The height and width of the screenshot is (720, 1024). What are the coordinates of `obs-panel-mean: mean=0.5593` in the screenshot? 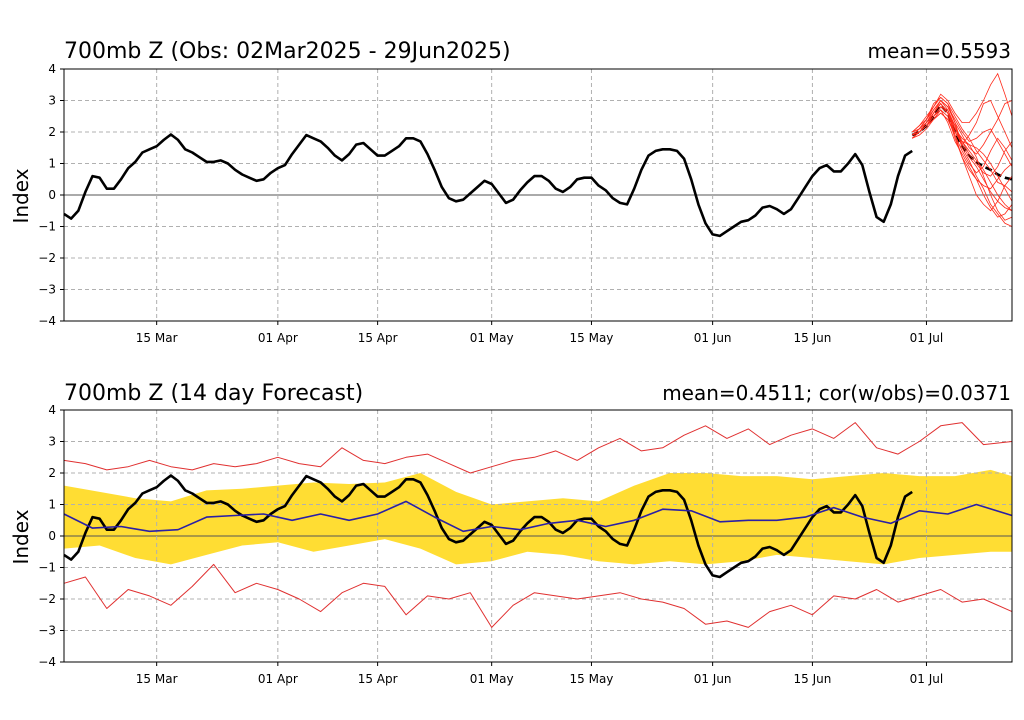 It's located at (939, 51).